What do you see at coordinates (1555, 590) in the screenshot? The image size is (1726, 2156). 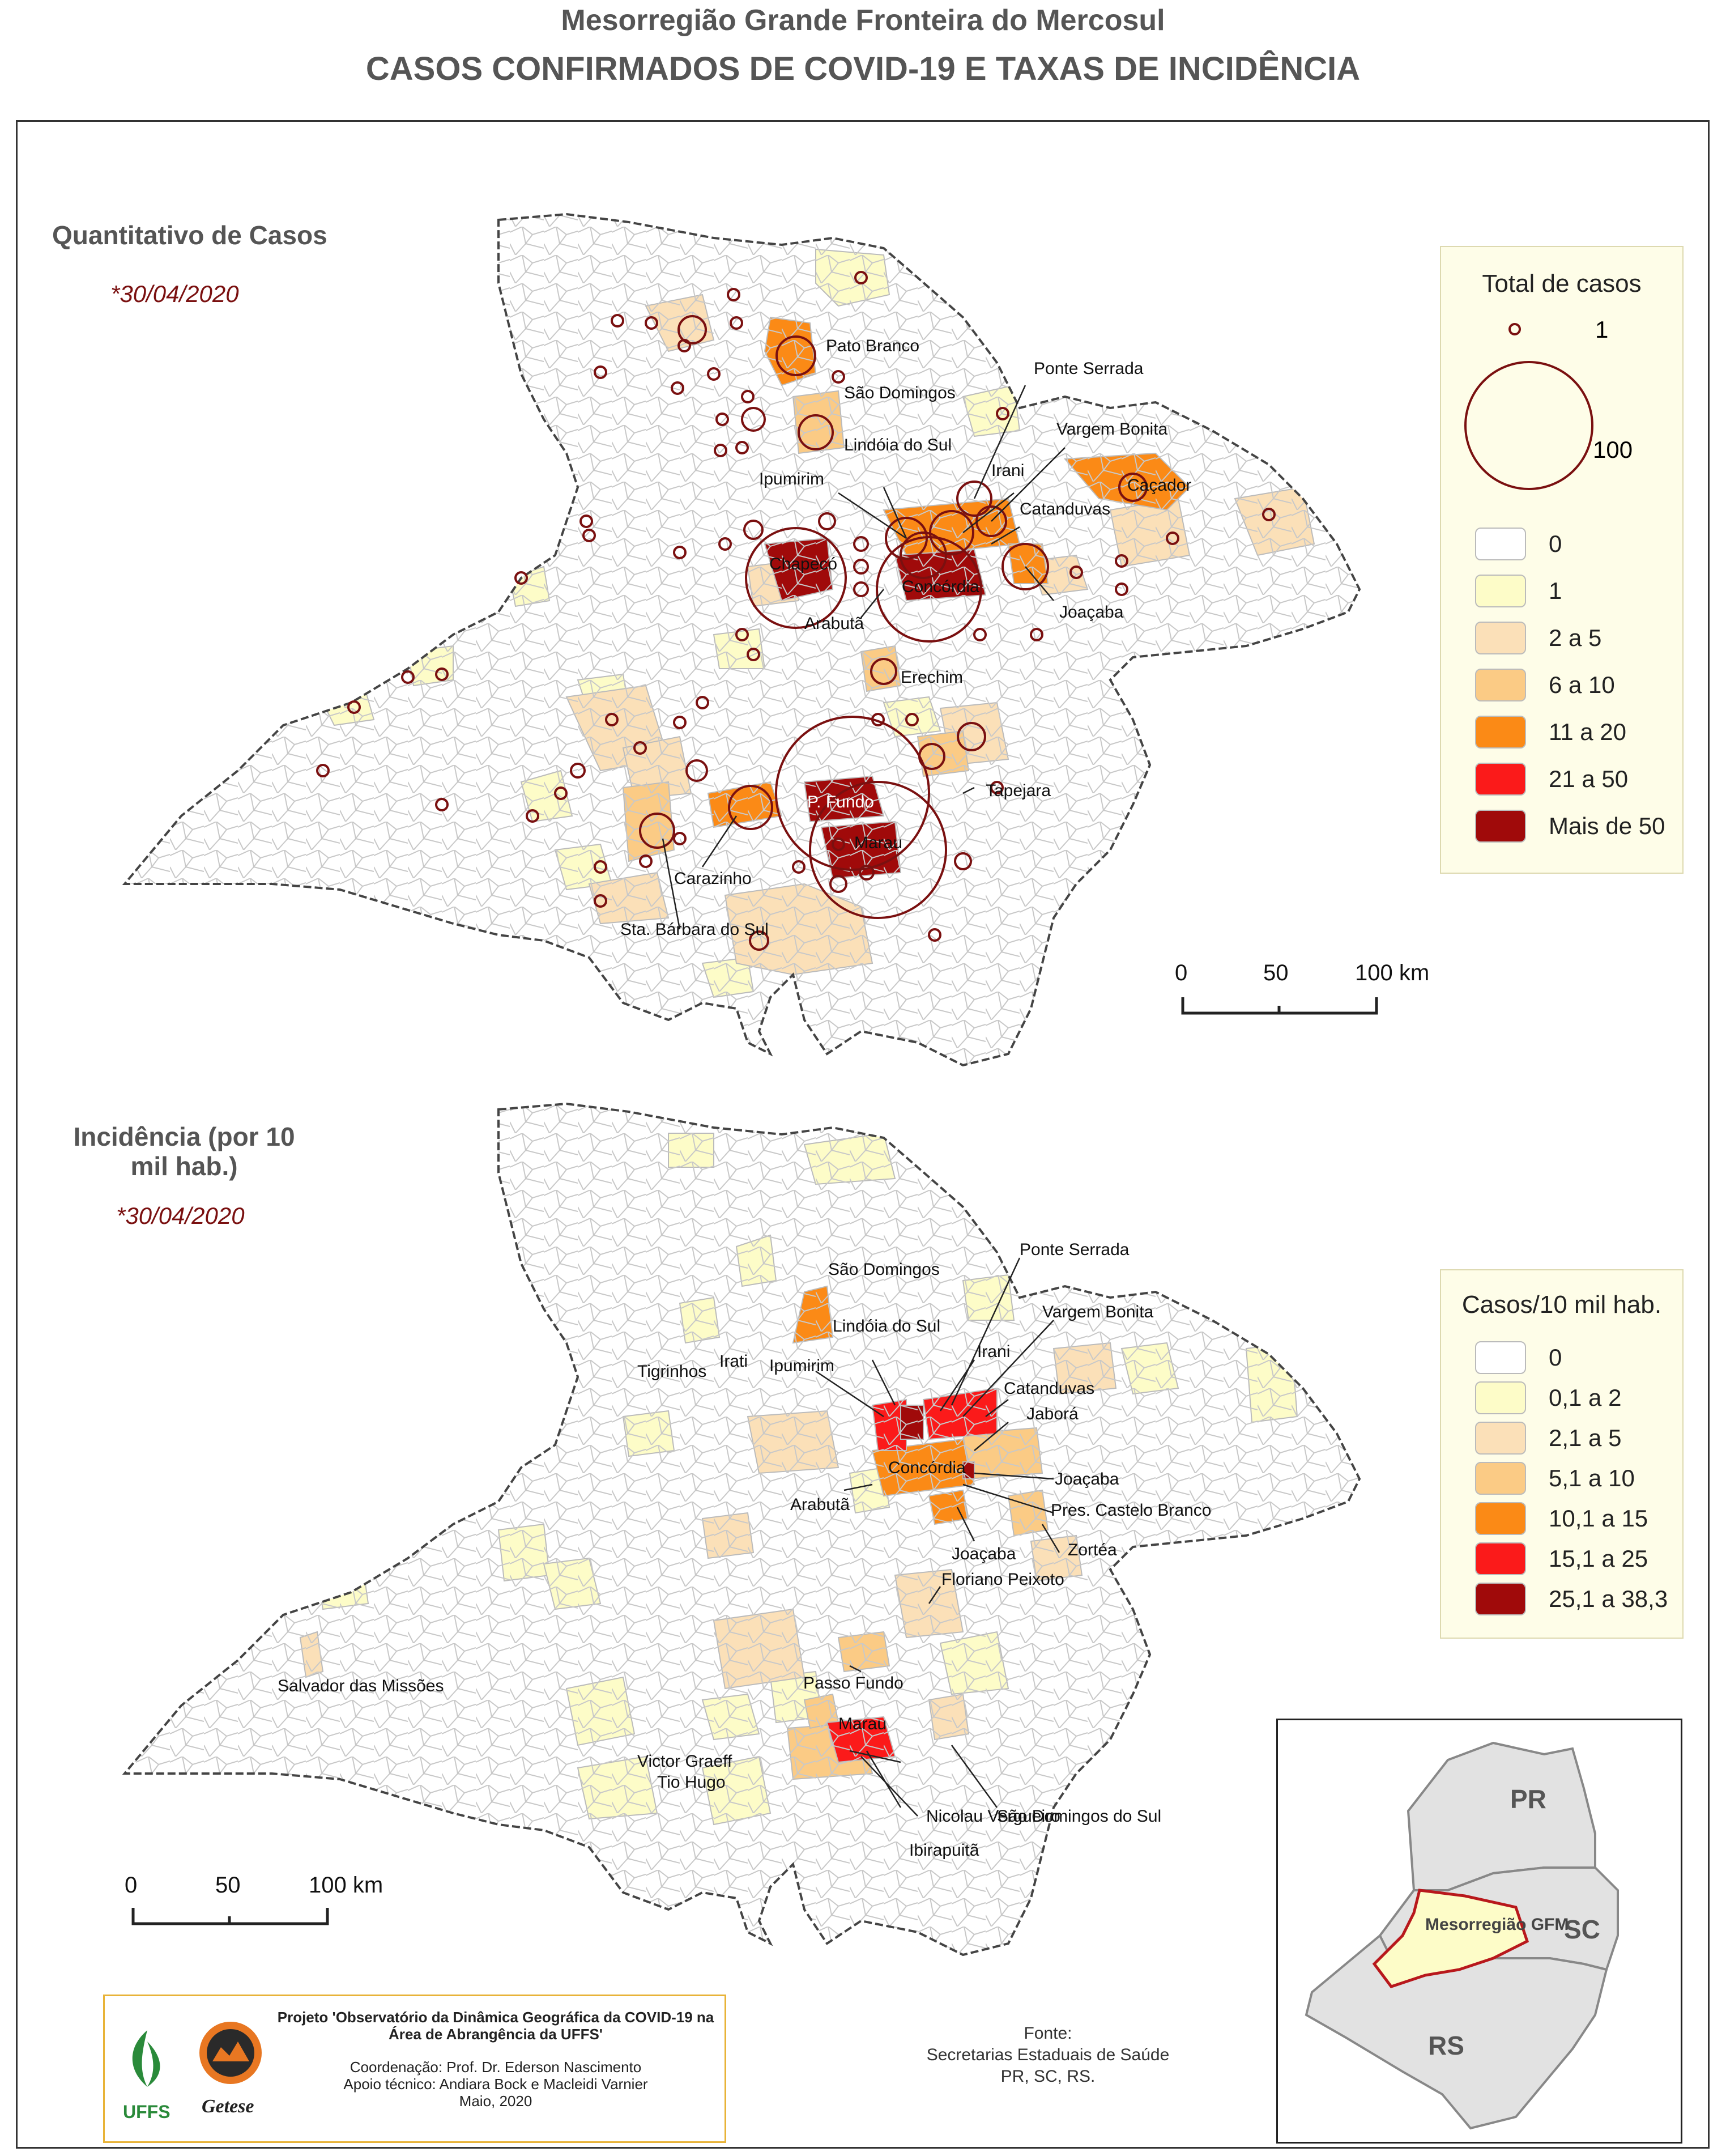 I see `cases-legend-label: 1` at bounding box center [1555, 590].